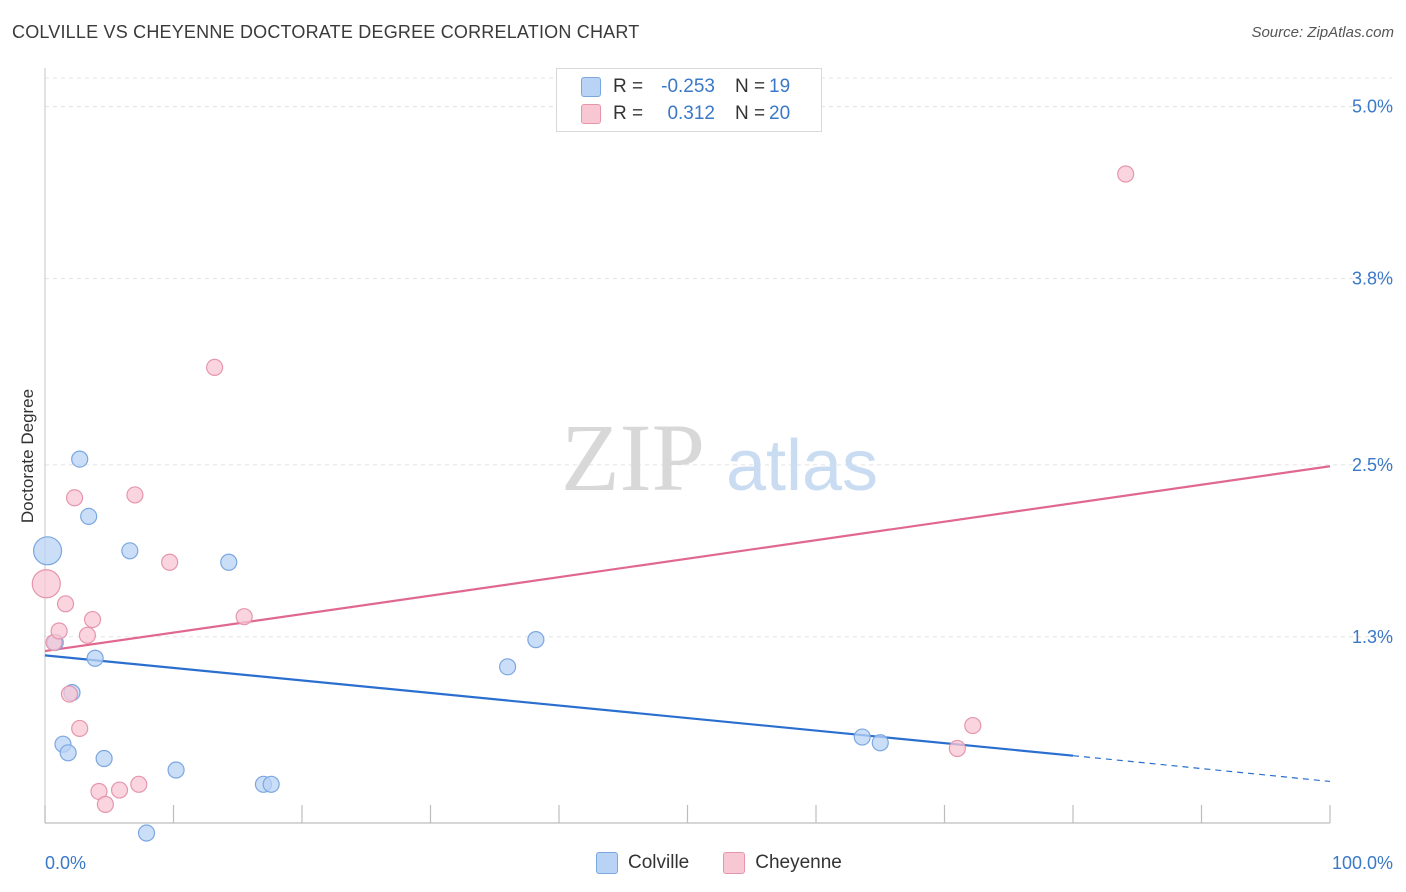 The height and width of the screenshot is (892, 1406). I want to click on watermark-zip: ZIP, so click(633, 457).